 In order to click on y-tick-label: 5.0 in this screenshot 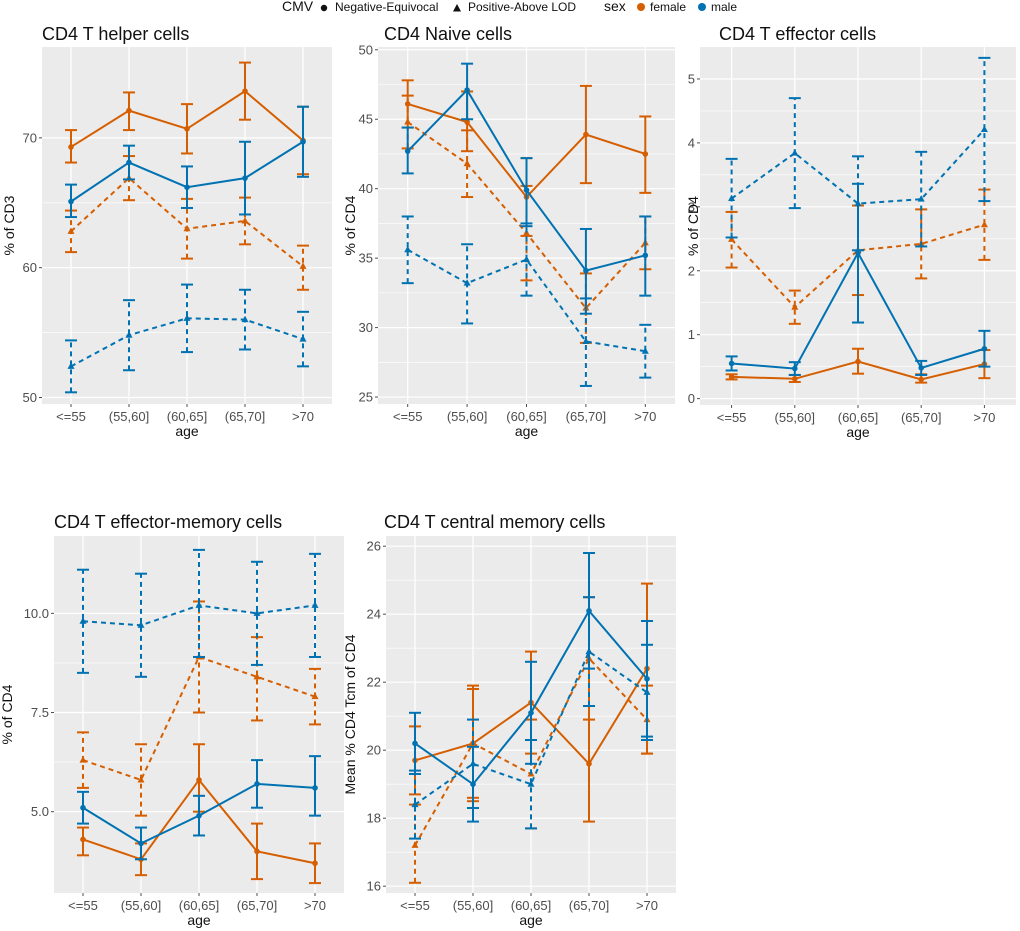, I will do `click(40, 811)`.